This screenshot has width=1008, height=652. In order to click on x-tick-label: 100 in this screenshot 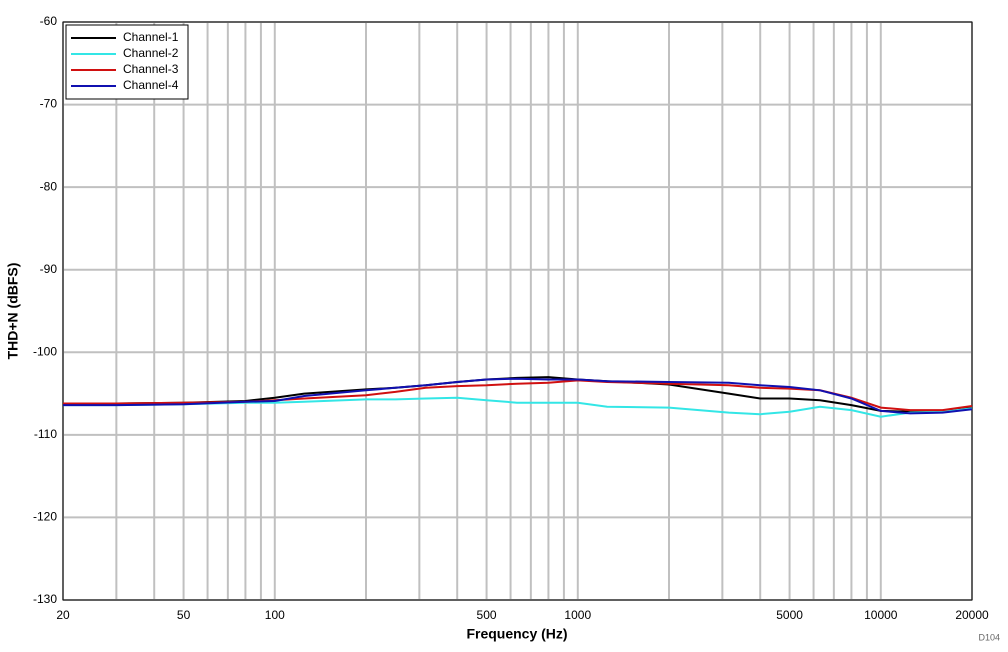, I will do `click(275, 615)`.